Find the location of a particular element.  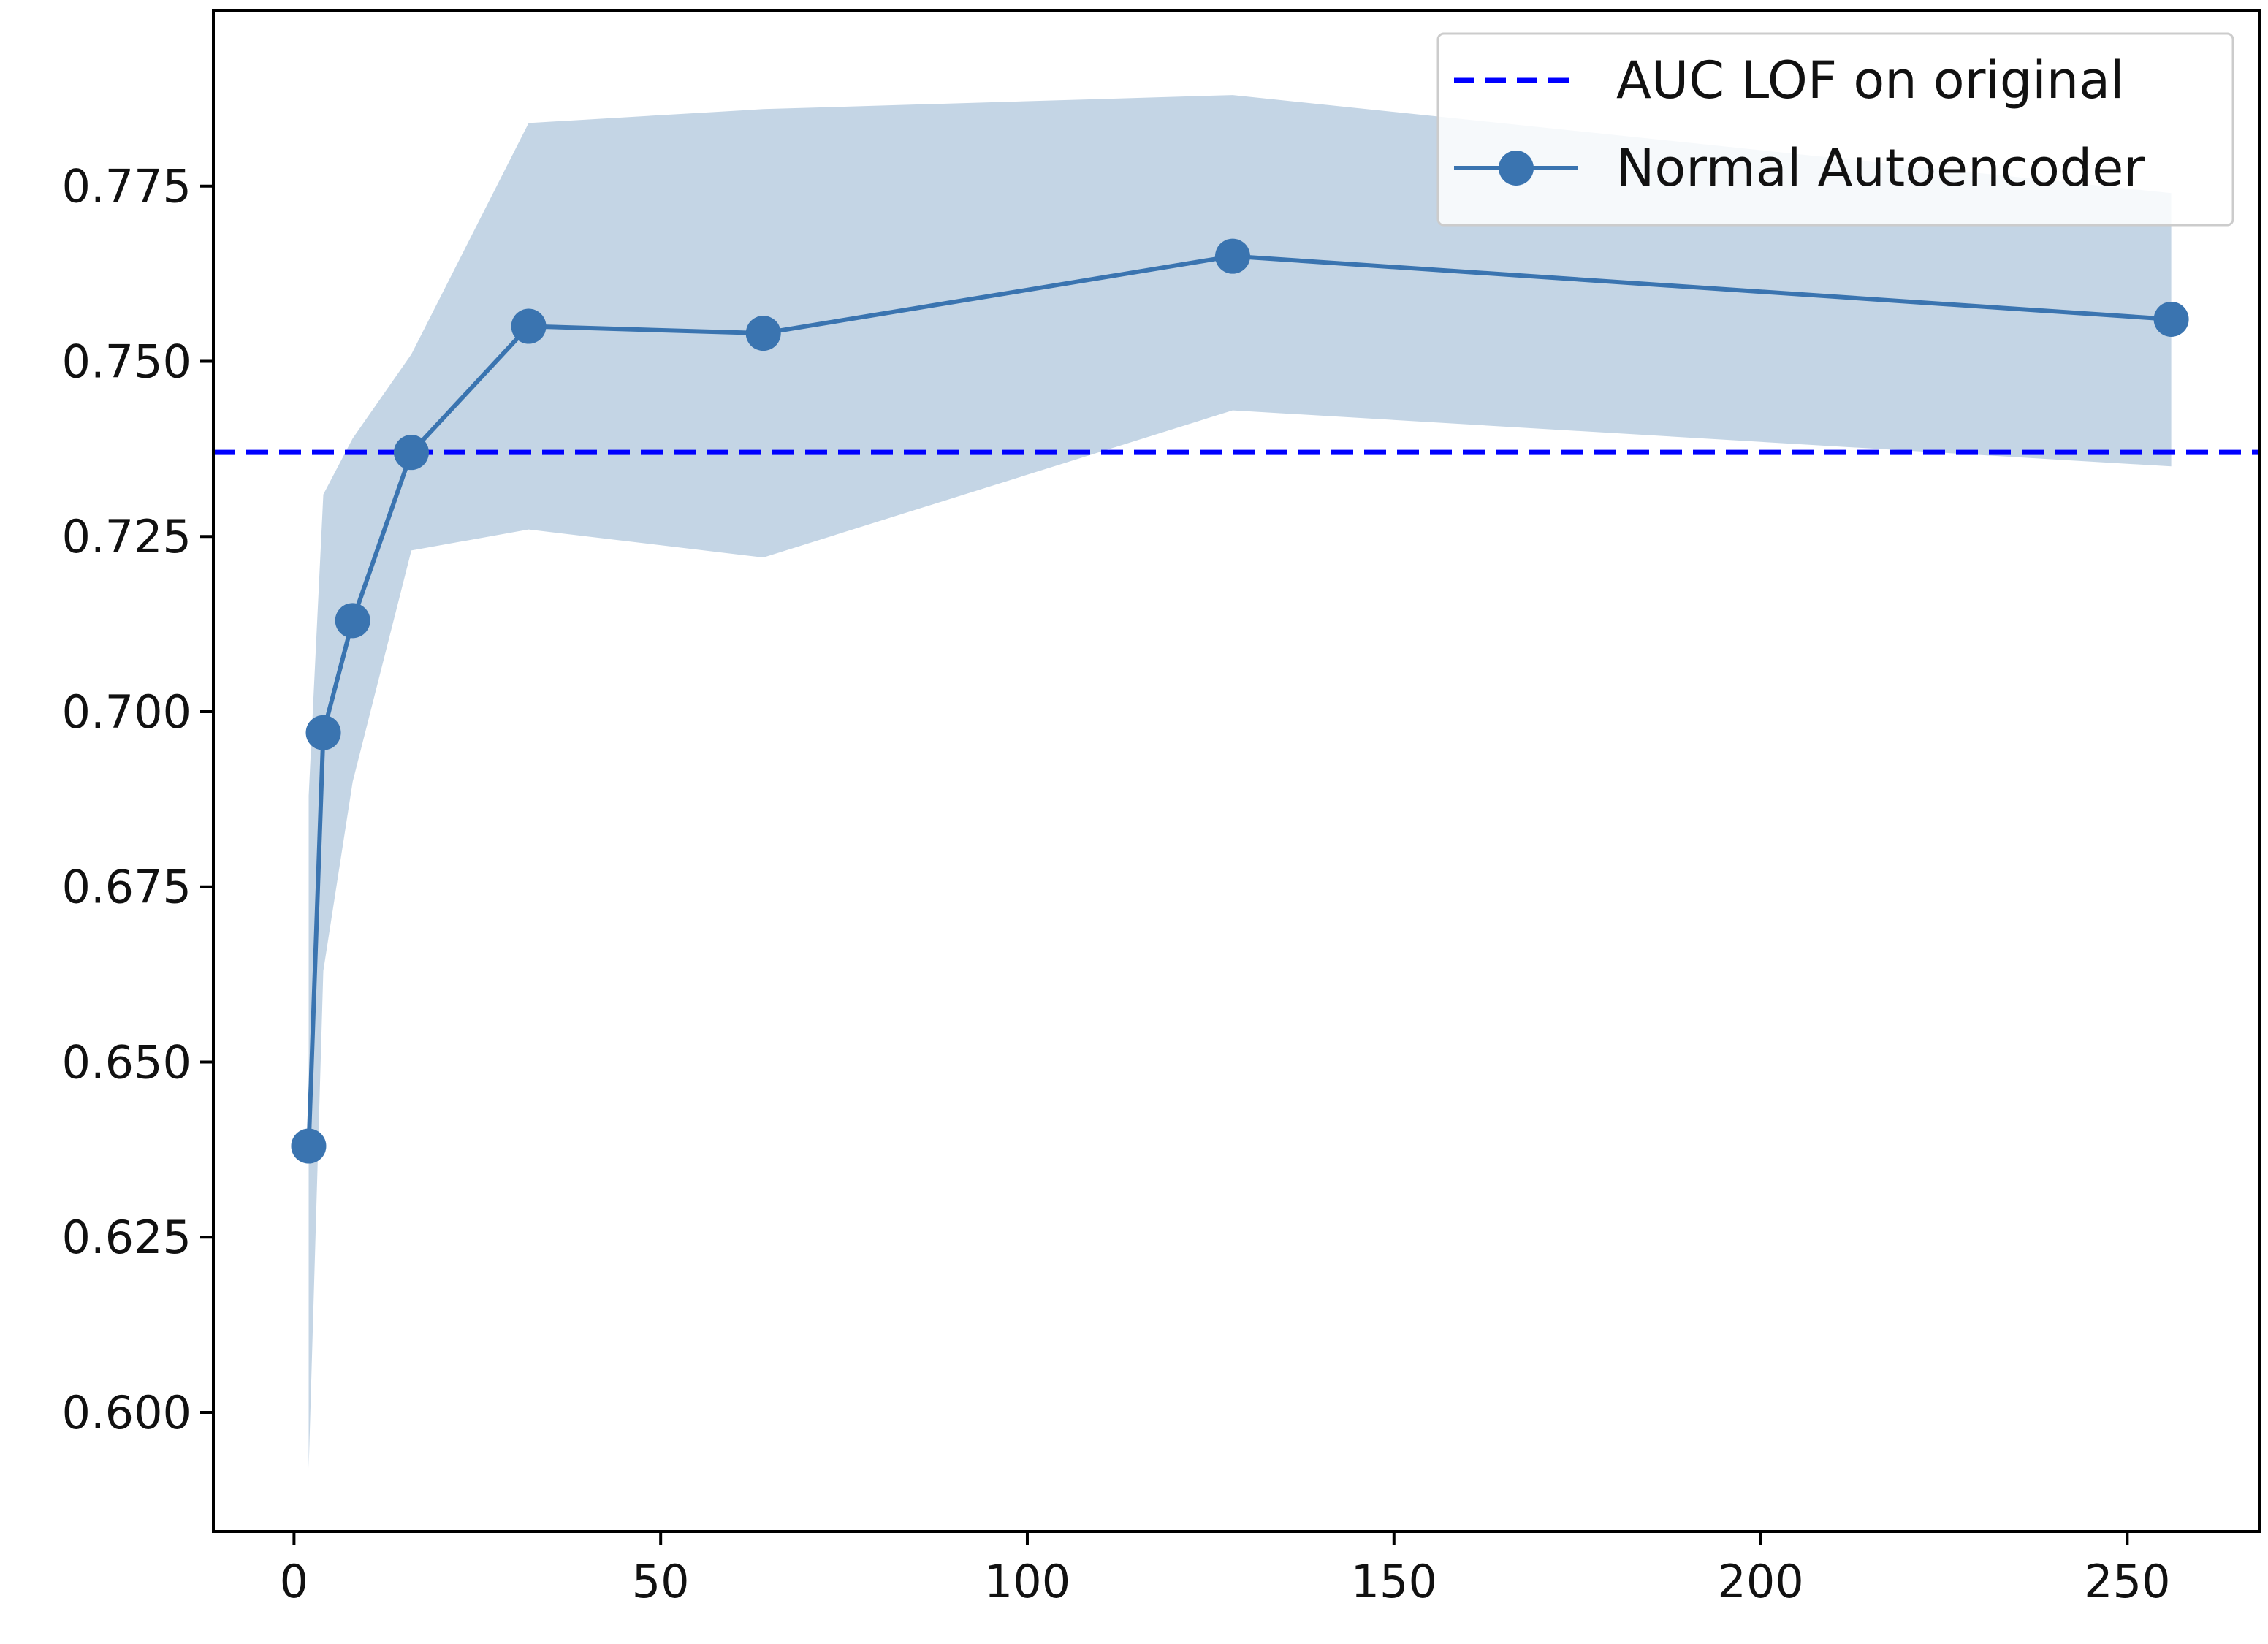

legend-reference-label: AUC LOF on original is located at coordinates (1870, 80).